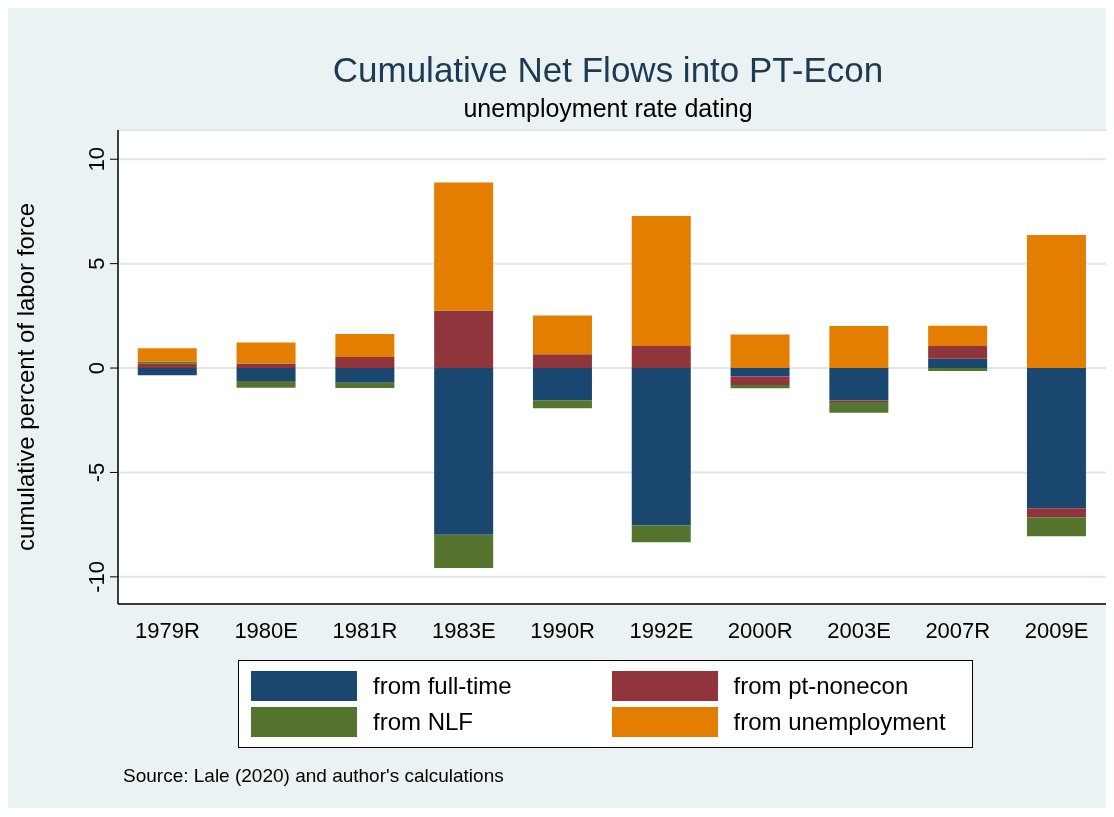 The height and width of the screenshot is (817, 1114). Describe the element at coordinates (266, 630) in the screenshot. I see `x-tick-label: 1980E` at that location.